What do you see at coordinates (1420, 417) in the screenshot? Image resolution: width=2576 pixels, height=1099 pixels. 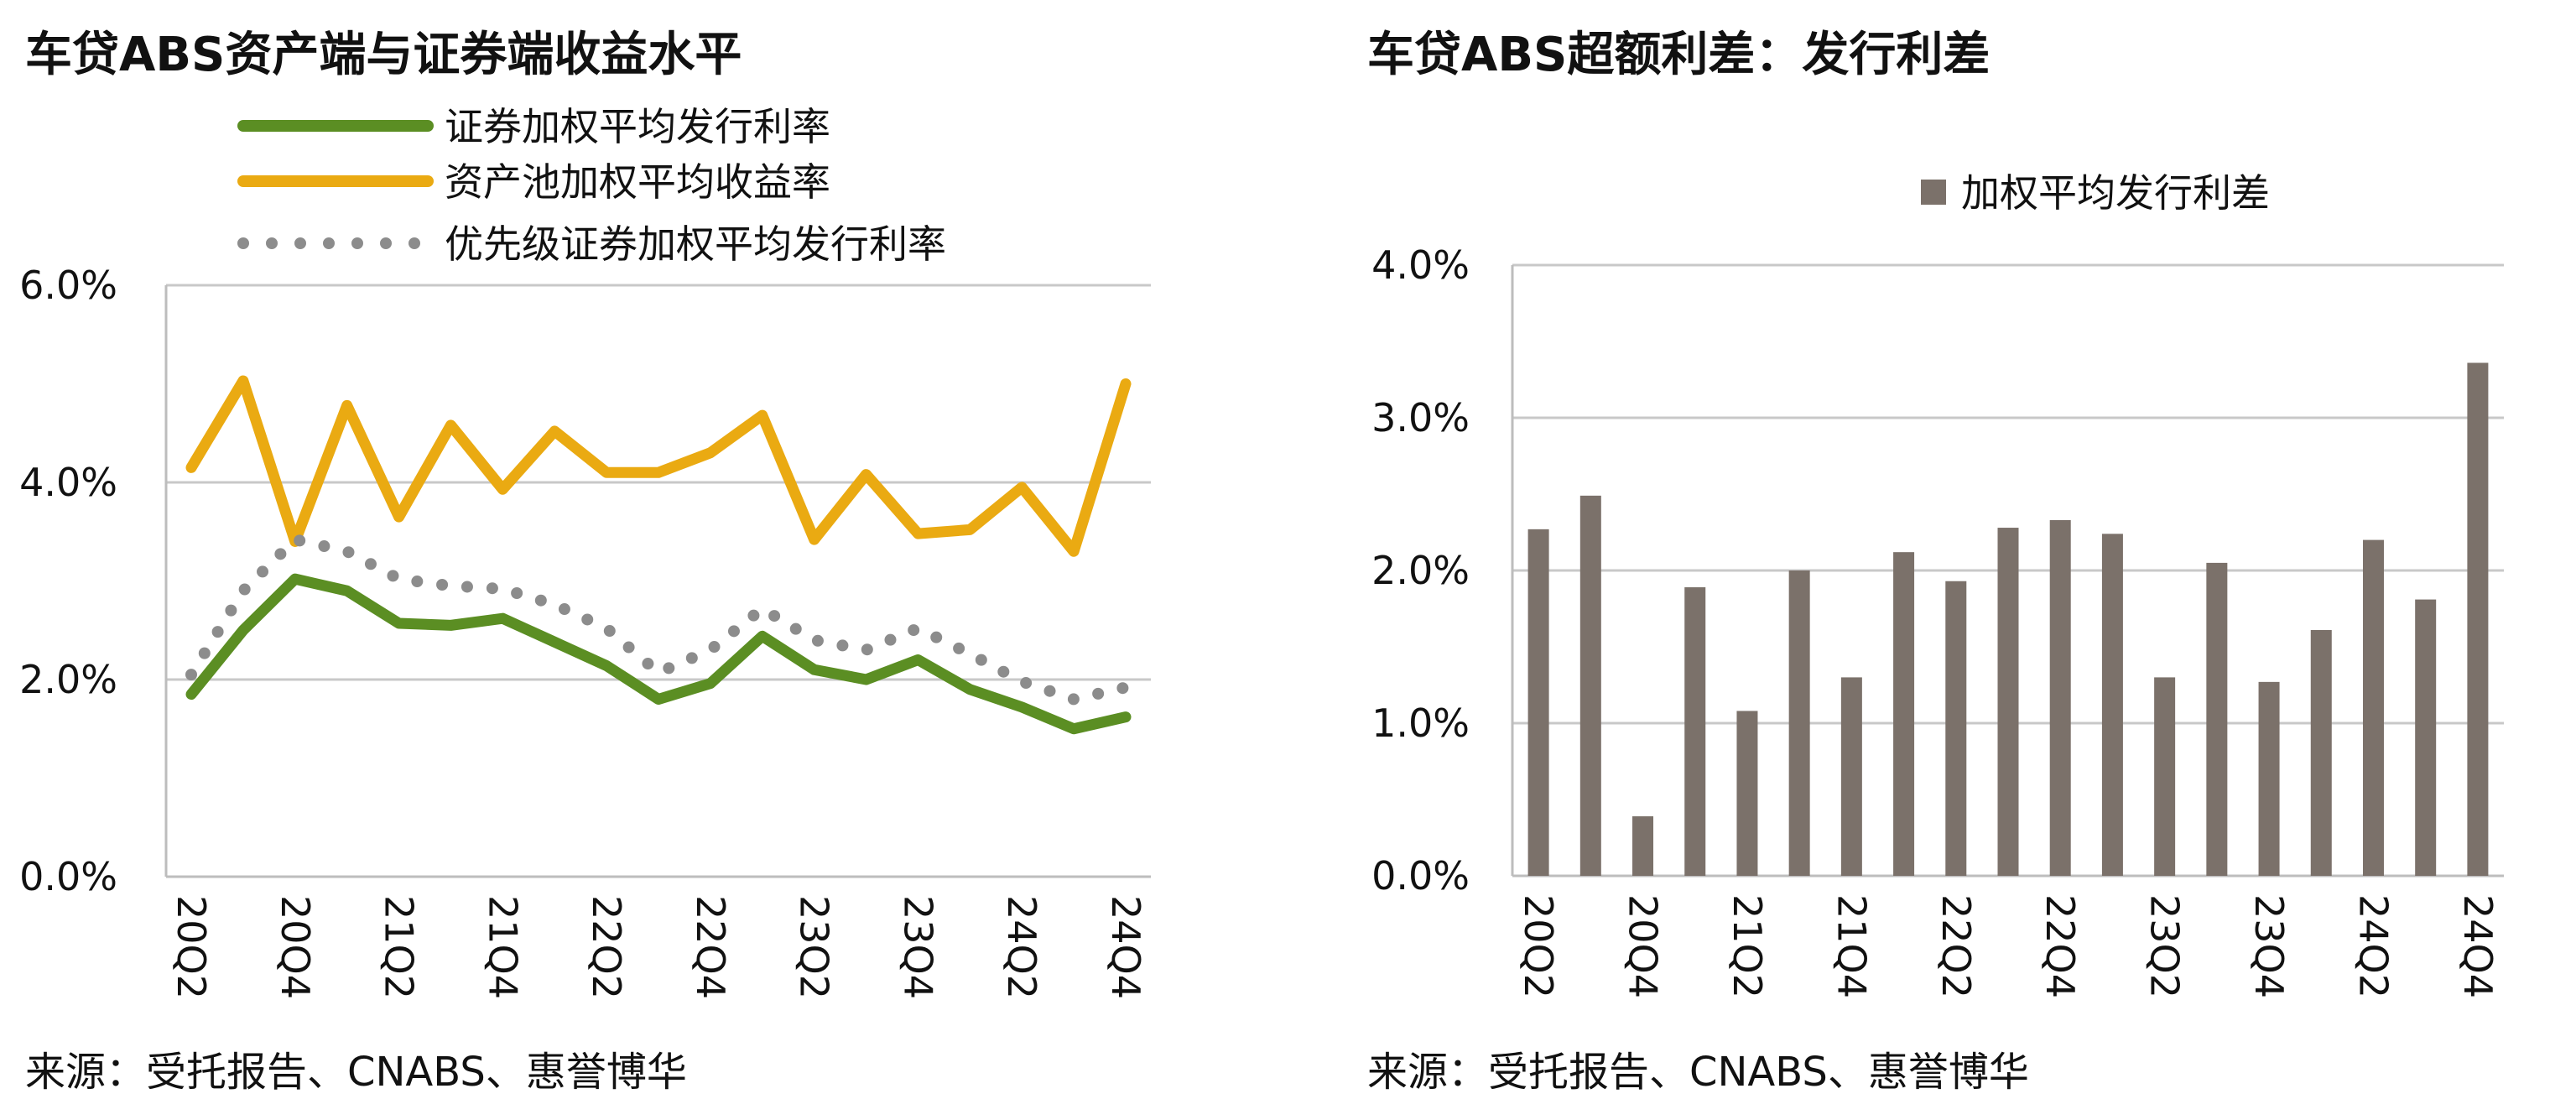 I see `y-tick-label: 3.0%` at bounding box center [1420, 417].